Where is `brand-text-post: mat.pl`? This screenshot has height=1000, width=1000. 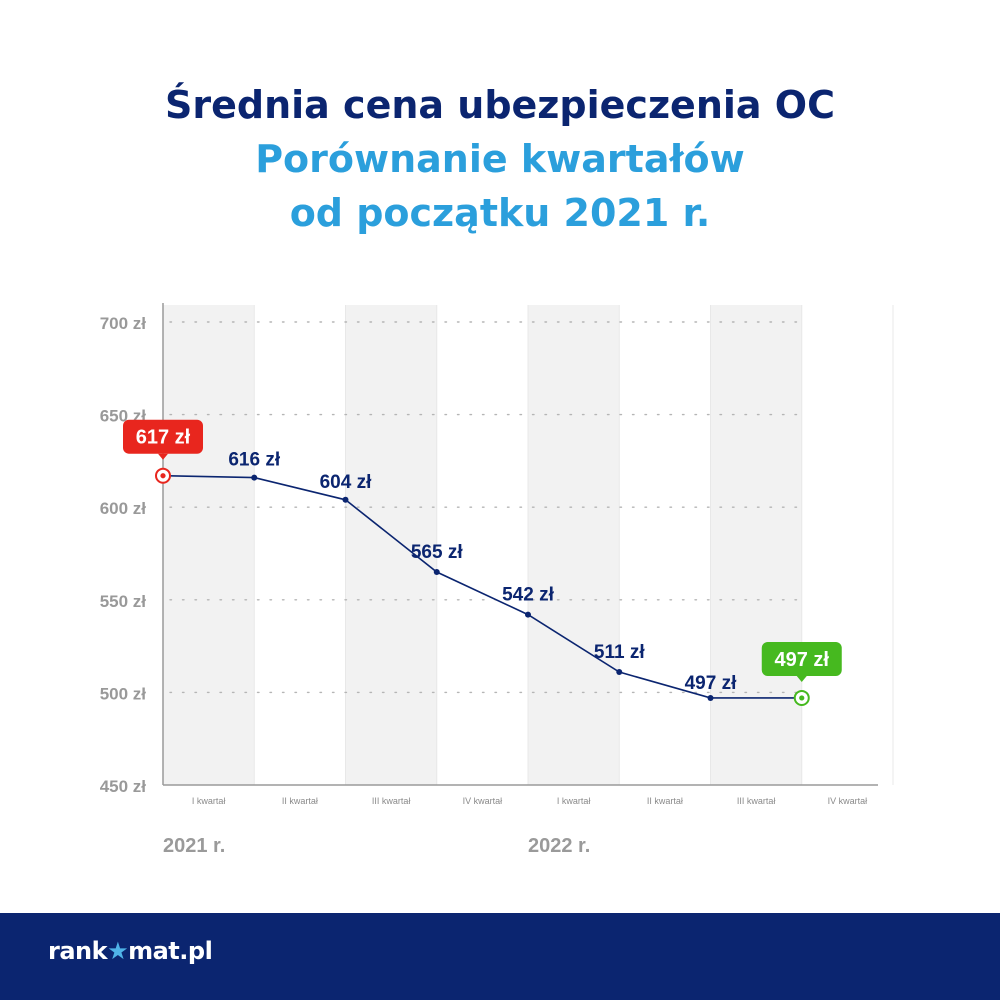 brand-text-post: mat.pl is located at coordinates (170, 951).